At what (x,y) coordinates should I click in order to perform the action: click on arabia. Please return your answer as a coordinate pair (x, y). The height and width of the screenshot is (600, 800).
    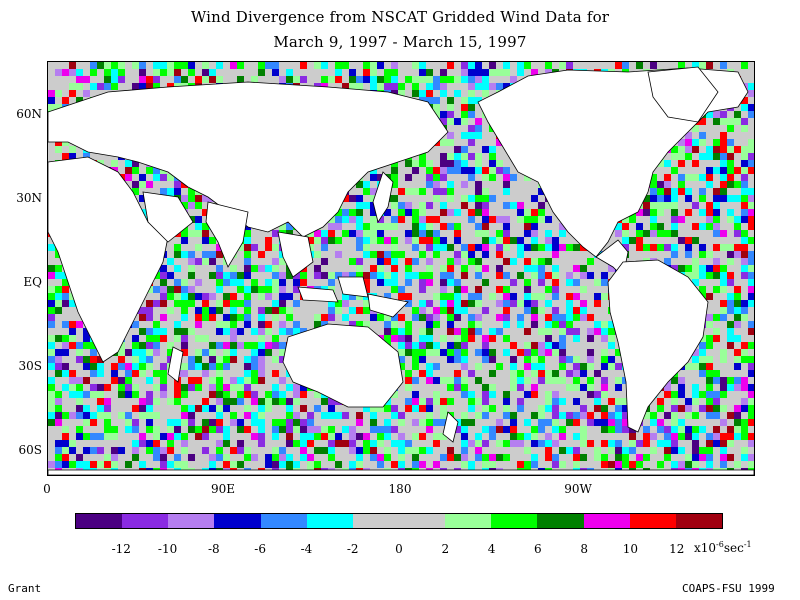
    Looking at the image, I should click on (168, 217).